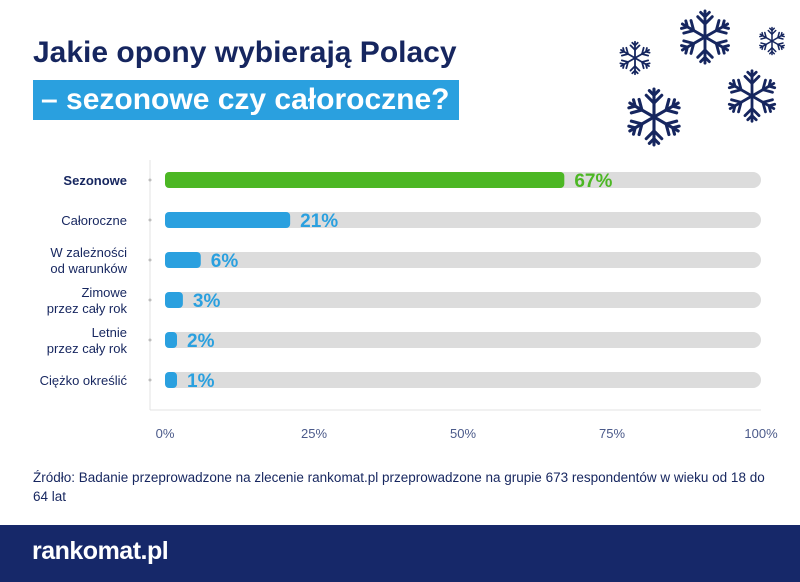 The image size is (800, 582). Describe the element at coordinates (245, 52) in the screenshot. I see `chart-title-line-1: Jakie opony wybierają Polacy` at that location.